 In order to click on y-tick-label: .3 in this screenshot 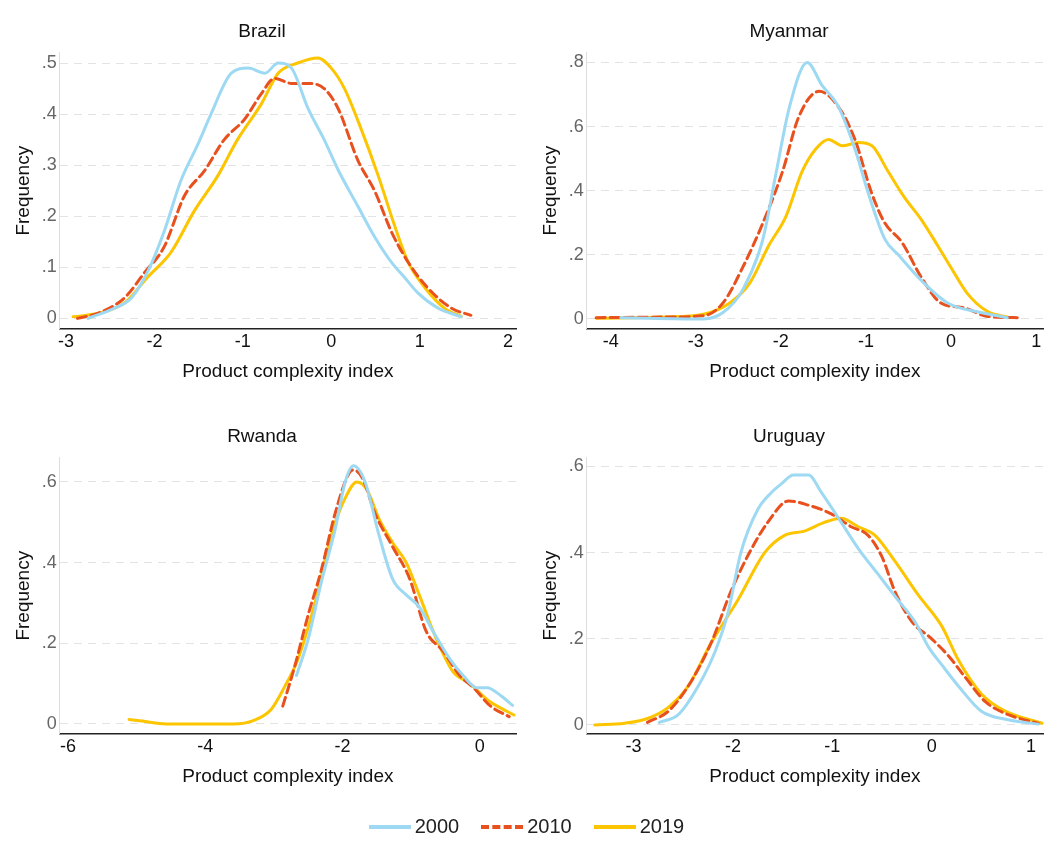, I will do `click(49, 164)`.